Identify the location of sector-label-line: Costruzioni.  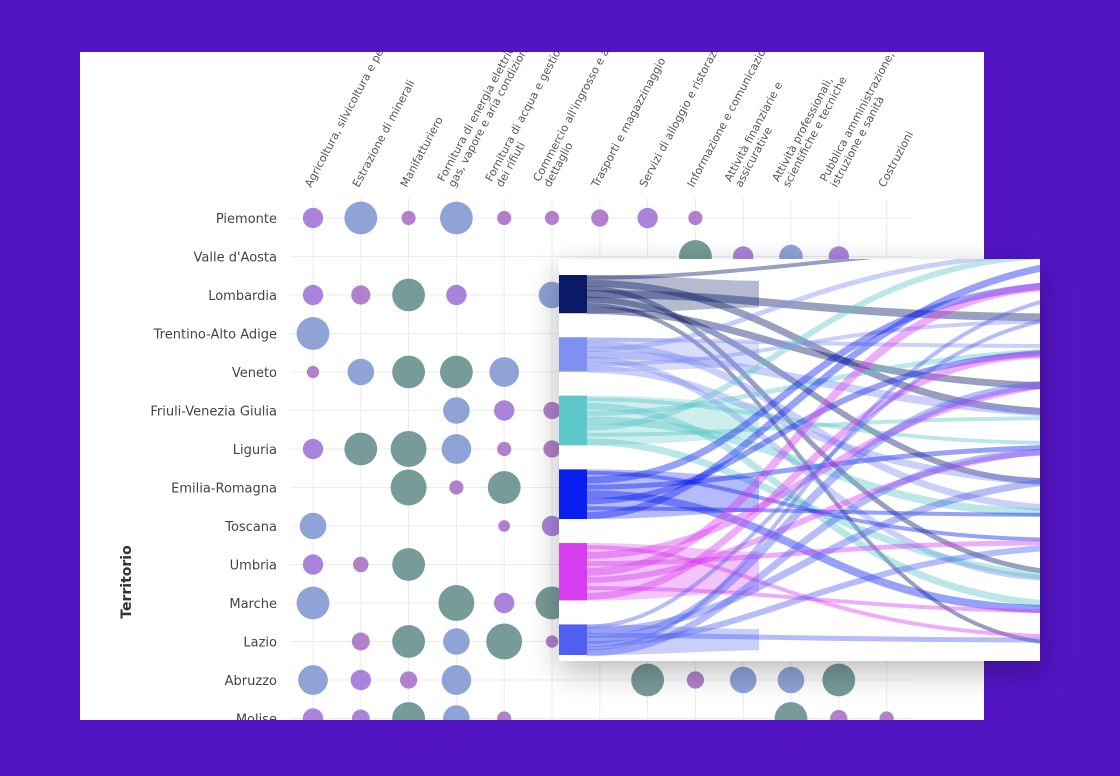
(896, 159).